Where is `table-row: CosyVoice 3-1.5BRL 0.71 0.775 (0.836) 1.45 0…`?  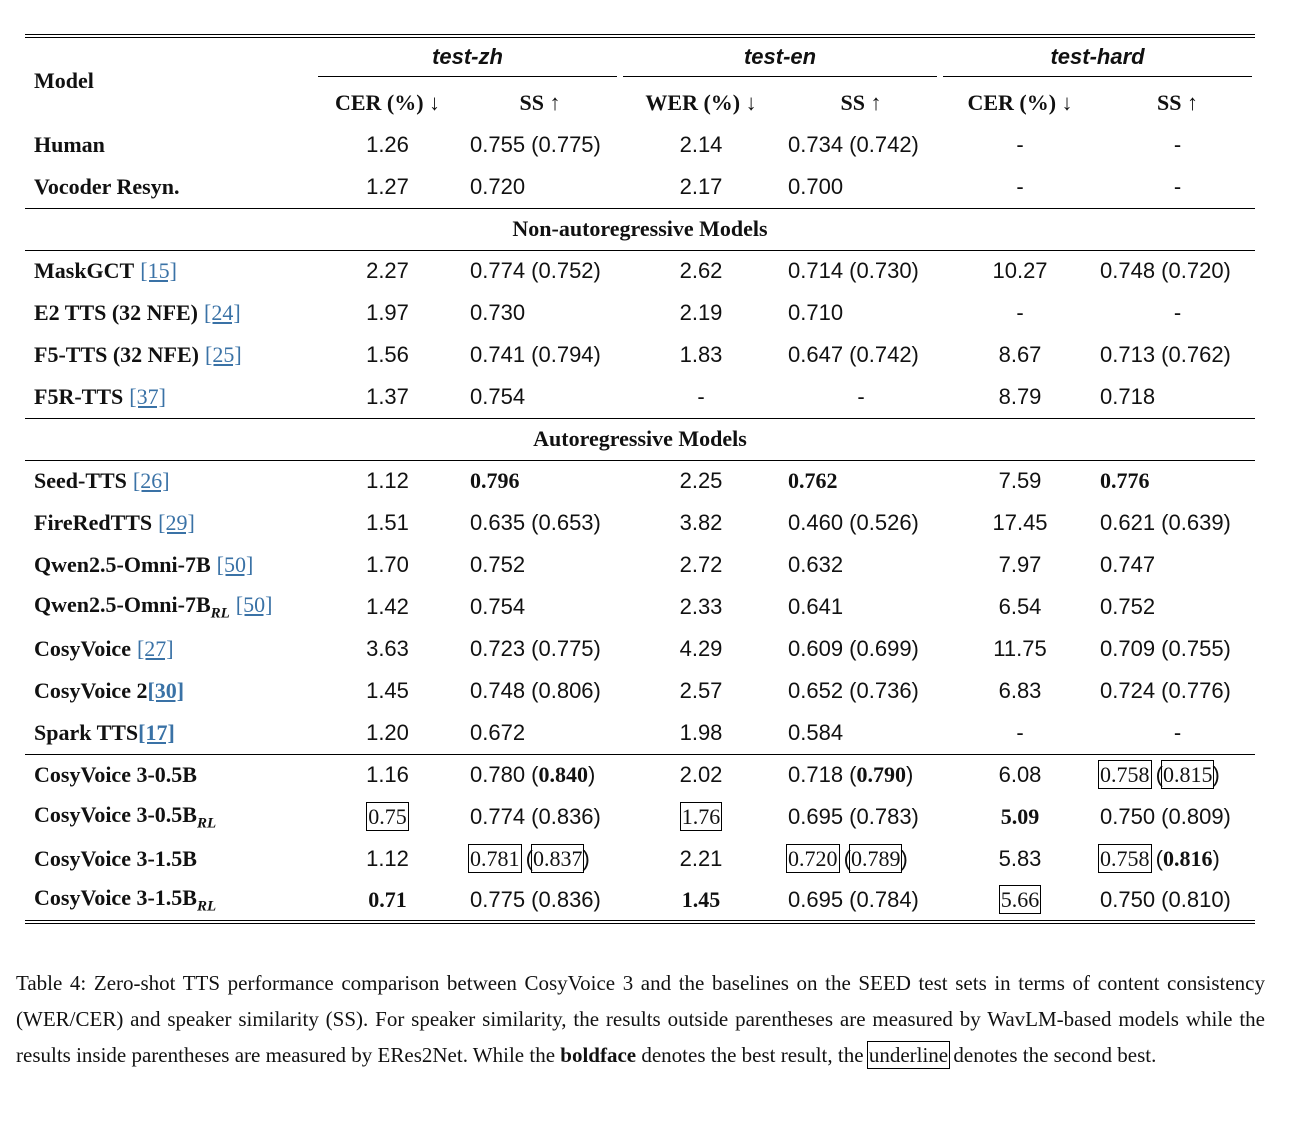 table-row: CosyVoice 3-1.5BRL 0.71 0.775 (0.836) 1.45 0… is located at coordinates (640, 901).